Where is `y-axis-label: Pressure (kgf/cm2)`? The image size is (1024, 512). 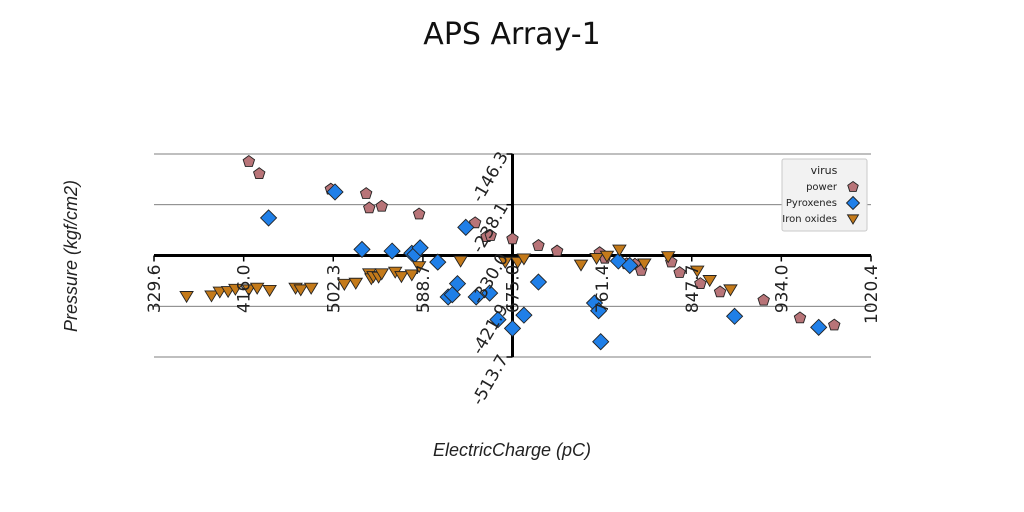
y-axis-label: Pressure (kgf/cm2) is located at coordinates (71, 256).